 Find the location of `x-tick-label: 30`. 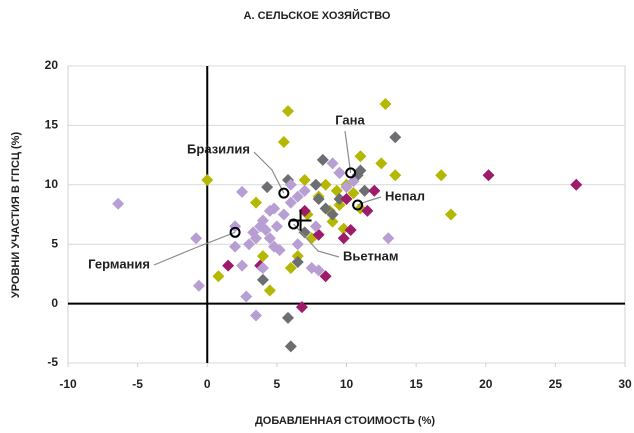

x-tick-label: 30 is located at coordinates (625, 384).